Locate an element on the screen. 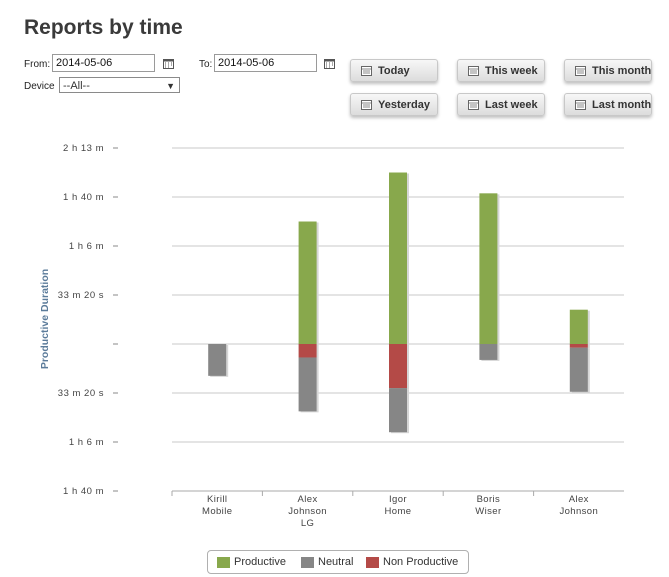 This screenshot has height=577, width=669. from-calendar-icon is located at coordinates (168, 64).